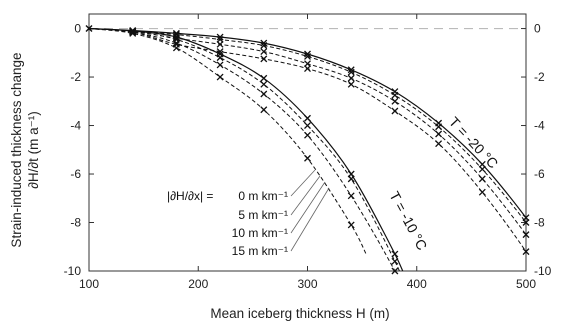 Image resolution: width=572 pixels, height=329 pixels. Describe the element at coordinates (75, 223) in the screenshot. I see `y-tick-label-left: -8` at that location.